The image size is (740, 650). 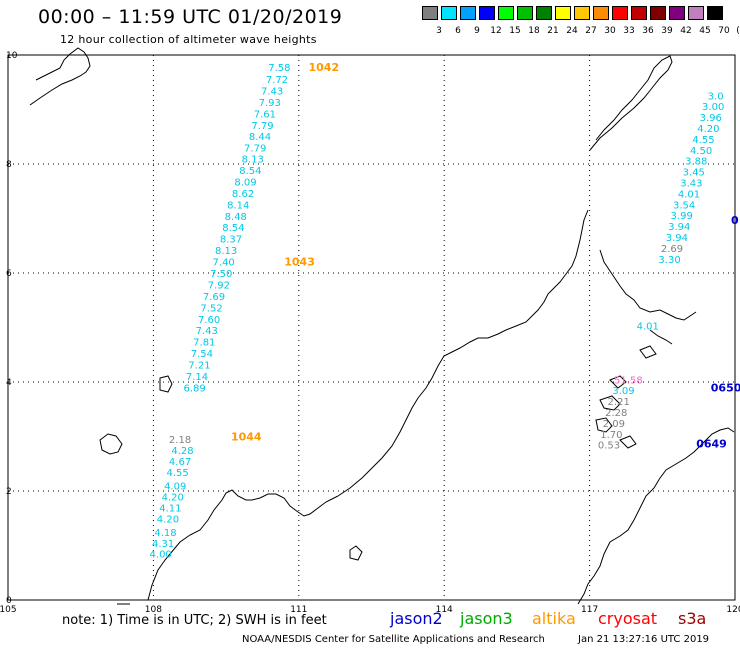 I want to click on wave-height-label: 8.09, so click(x=245, y=182).